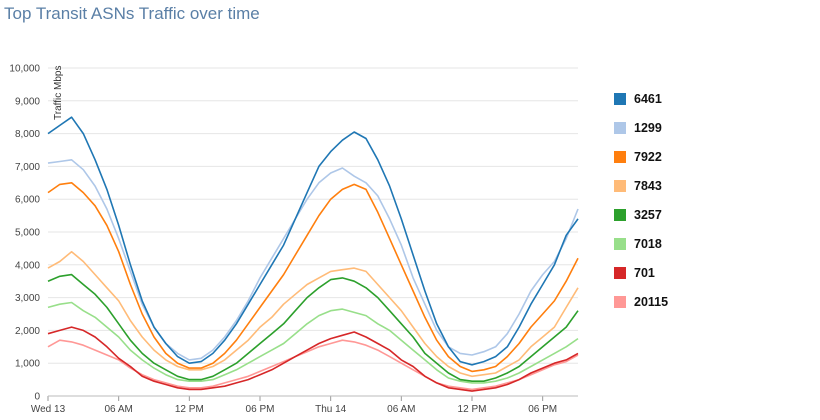 This screenshot has height=420, width=820. What do you see at coordinates (651, 301) in the screenshot?
I see `legend-label: 20115` at bounding box center [651, 301].